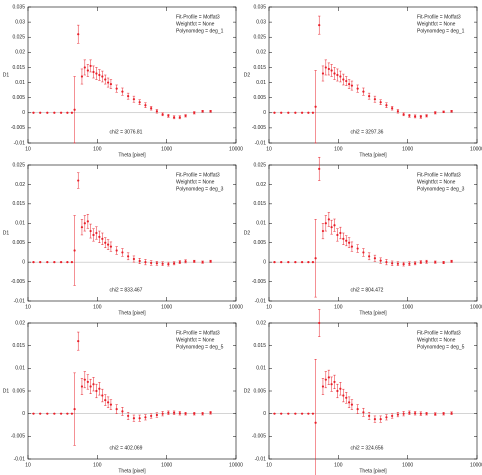 Image resolution: width=482 pixels, height=475 pixels. What do you see at coordinates (200, 347) in the screenshot?
I see `annotation: Polynomdeg = deg_5` at bounding box center [200, 347].